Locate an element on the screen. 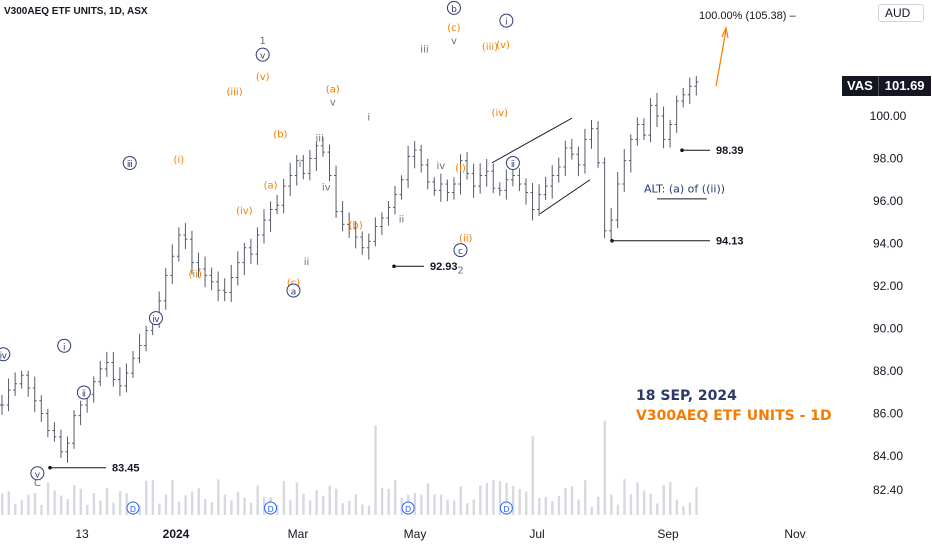 The height and width of the screenshot is (550, 932). wave-label: (ii) is located at coordinates (465, 238).